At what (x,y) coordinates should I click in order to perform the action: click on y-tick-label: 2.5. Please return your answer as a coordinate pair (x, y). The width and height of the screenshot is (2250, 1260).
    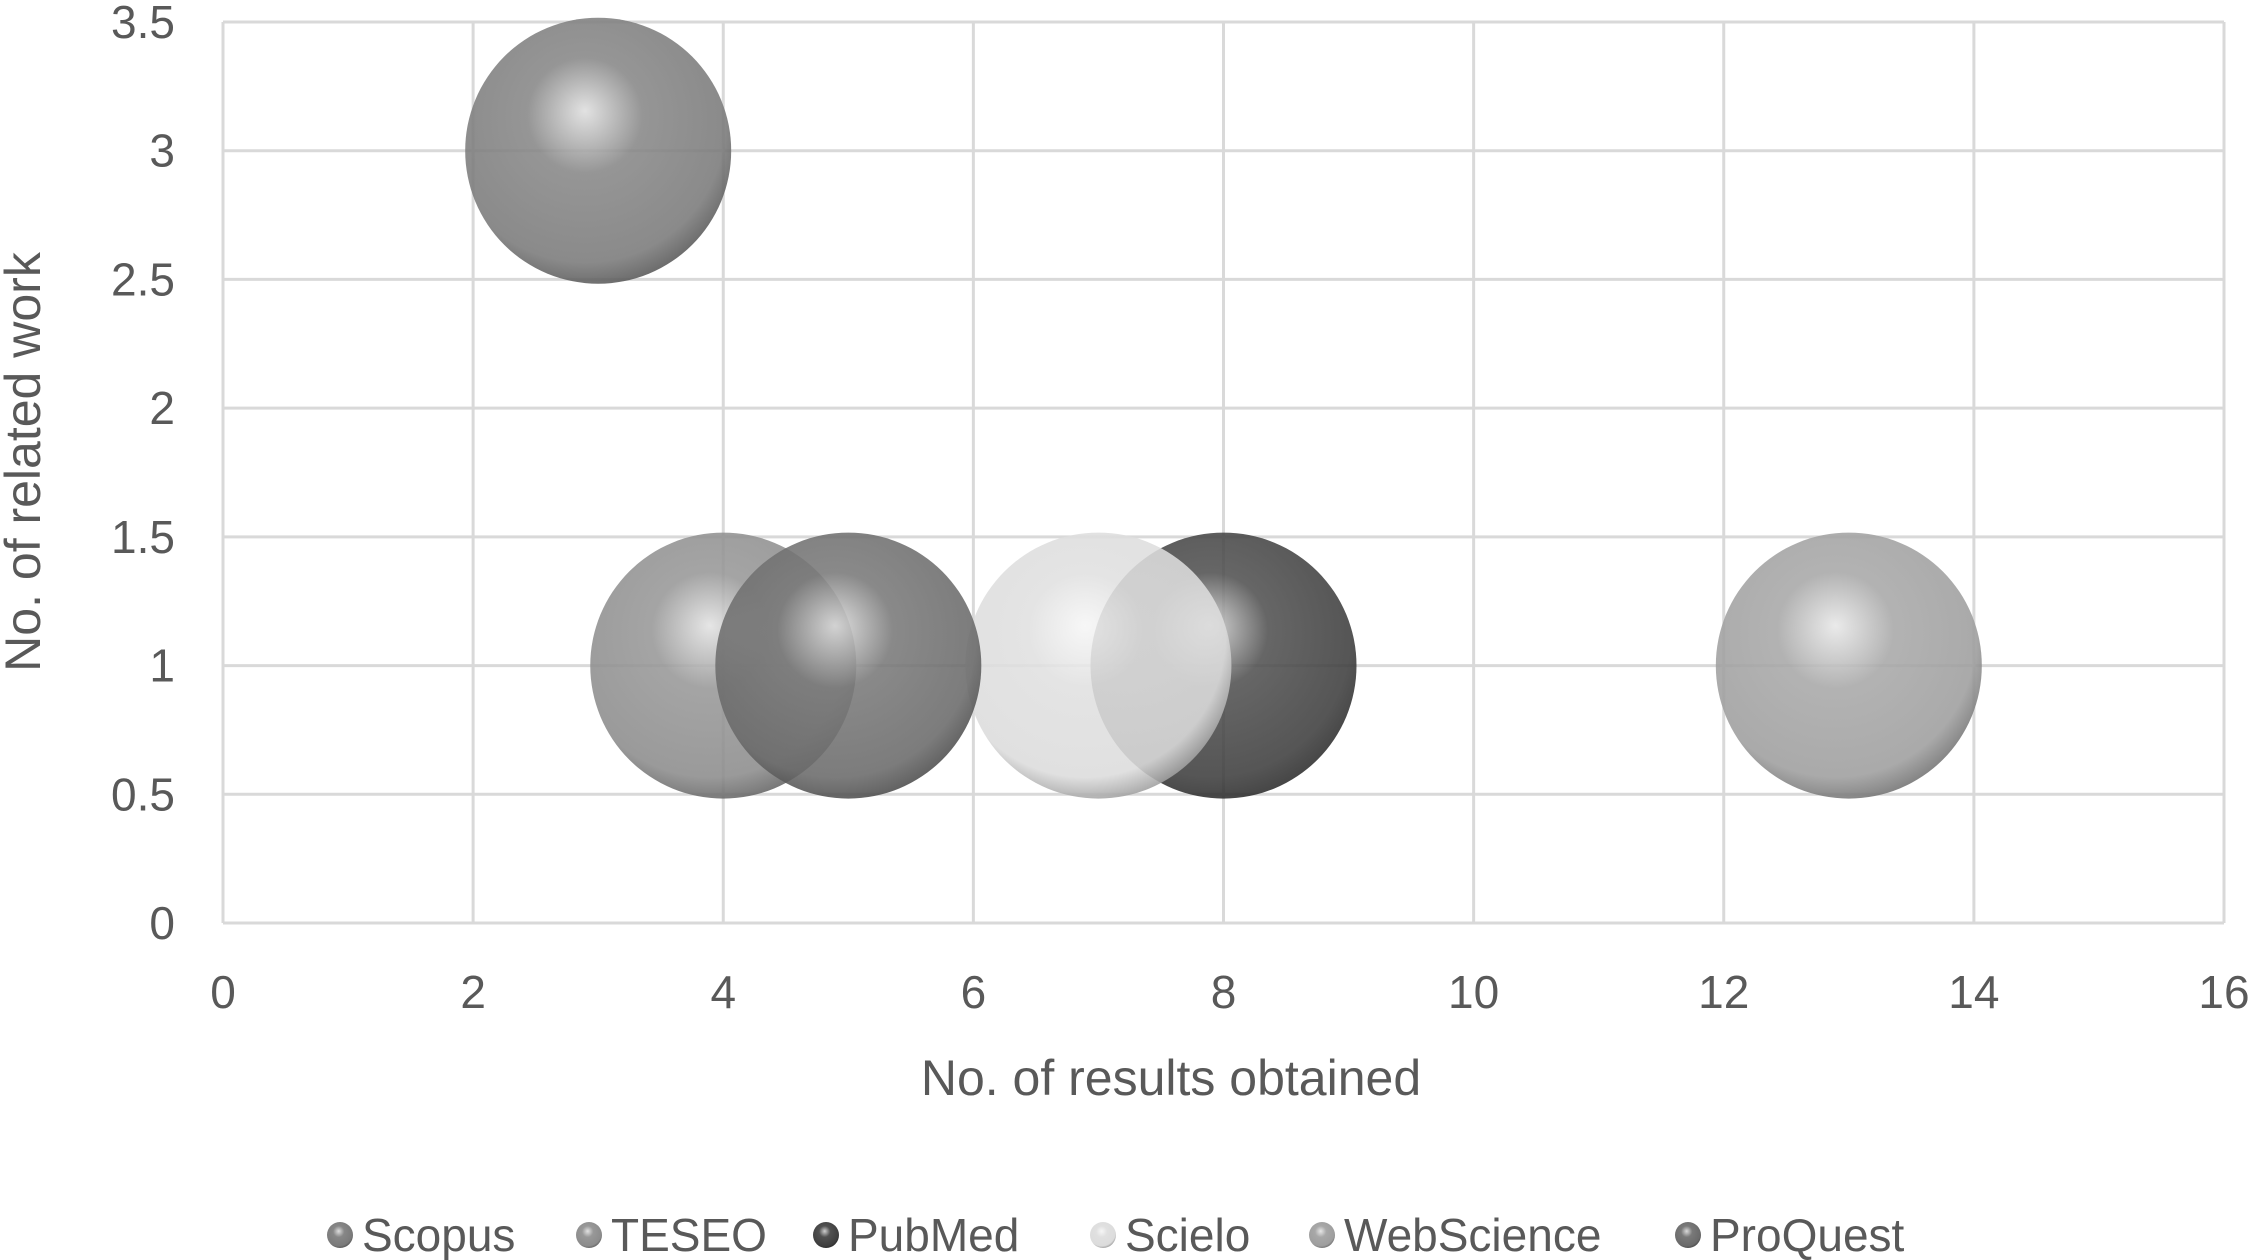
    Looking at the image, I should click on (143, 279).